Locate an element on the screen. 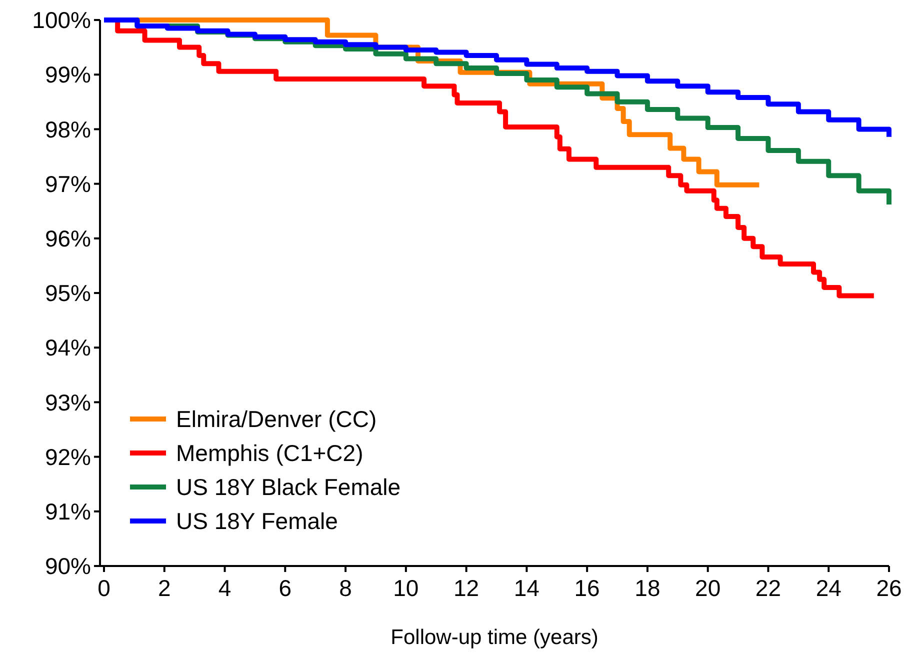 This screenshot has height=666, width=911. y-tick-label: 100% is located at coordinates (61, 20).